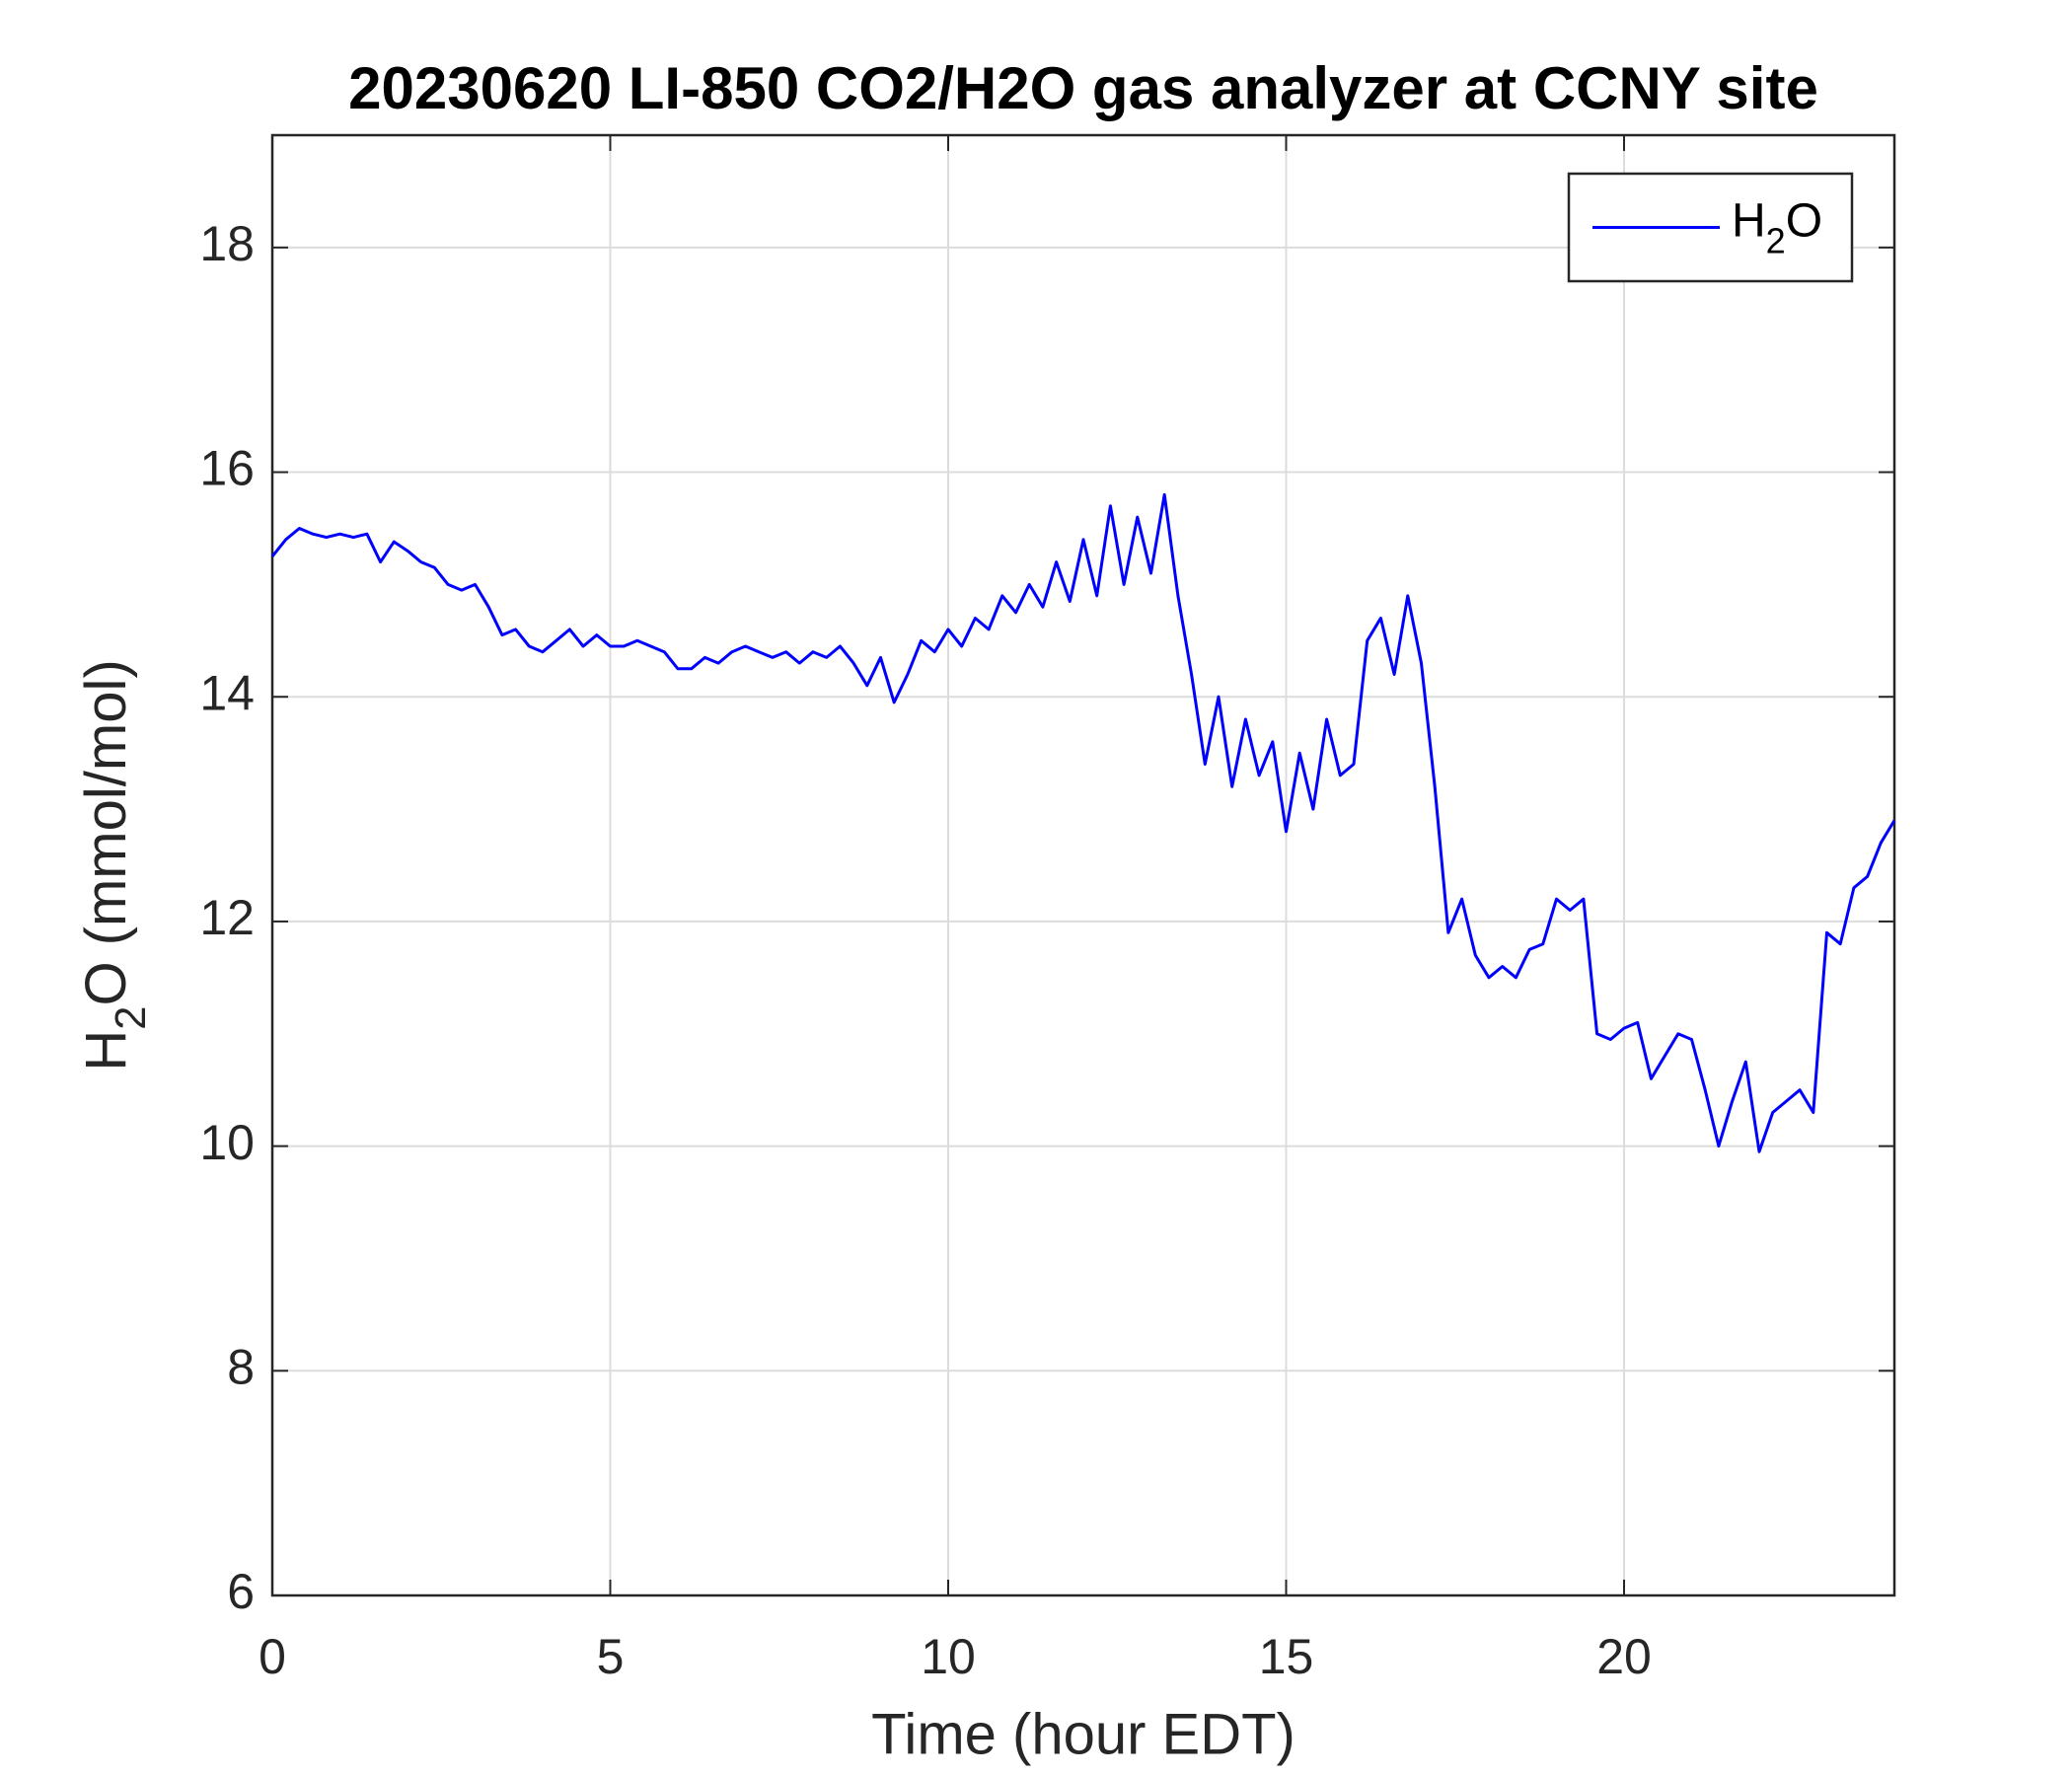 The image size is (2072, 1776). I want to click on y-tick-label: 8, so click(241, 1367).